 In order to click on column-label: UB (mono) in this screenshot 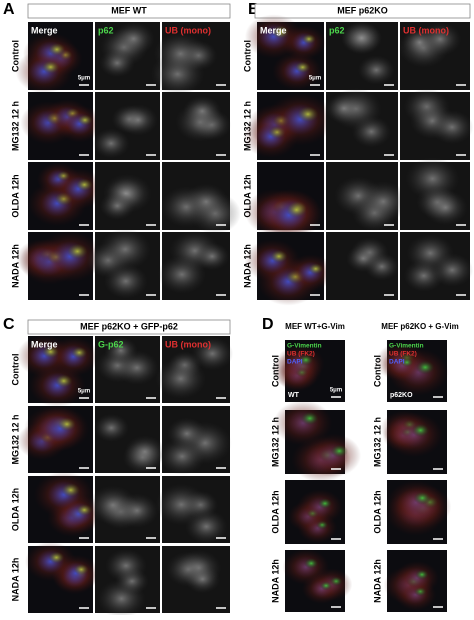, I will do `click(188, 344)`.